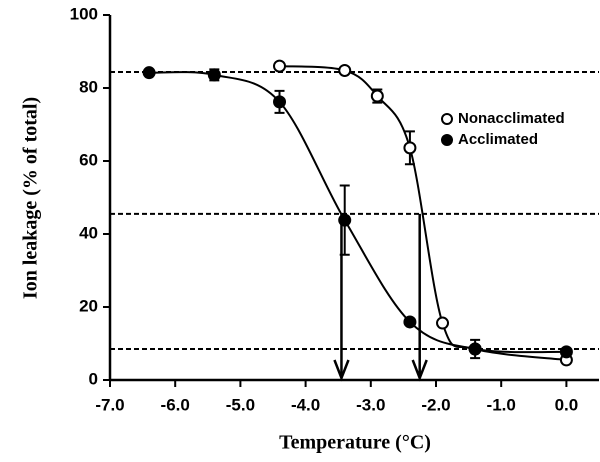 This screenshot has height=462, width=600. Describe the element at coordinates (31, 198) in the screenshot. I see `y-axis-label: Ion leakage (% of total)` at that location.